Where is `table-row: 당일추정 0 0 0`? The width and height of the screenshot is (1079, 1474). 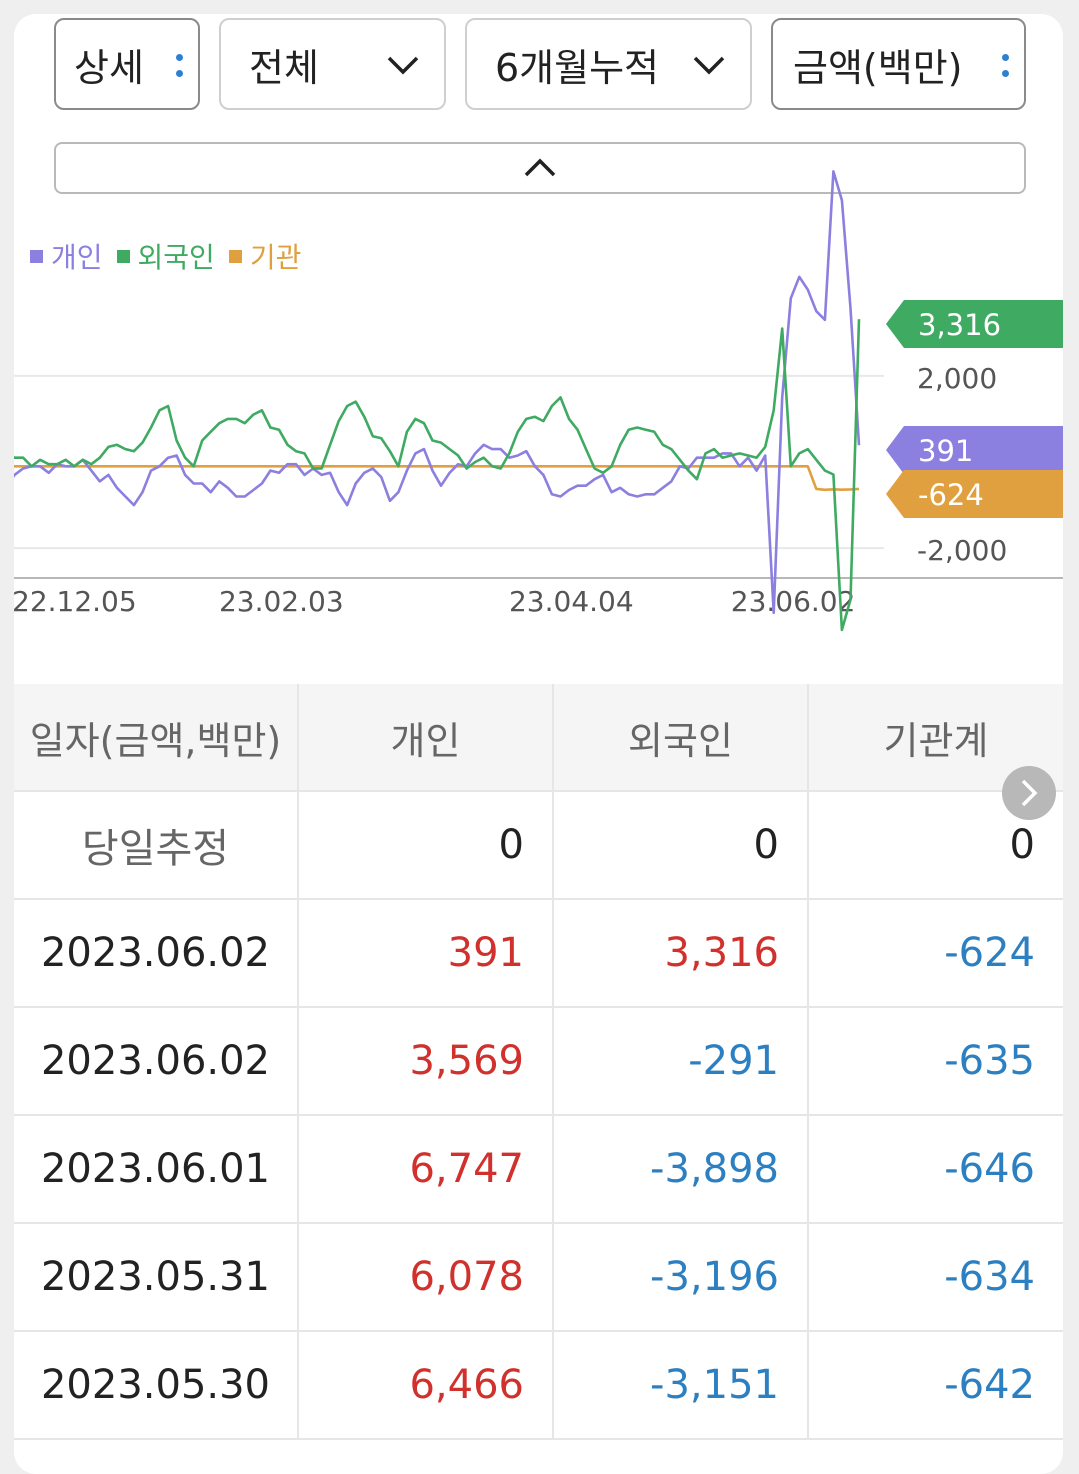 table-row: 당일추정 0 0 0 is located at coordinates (538, 846).